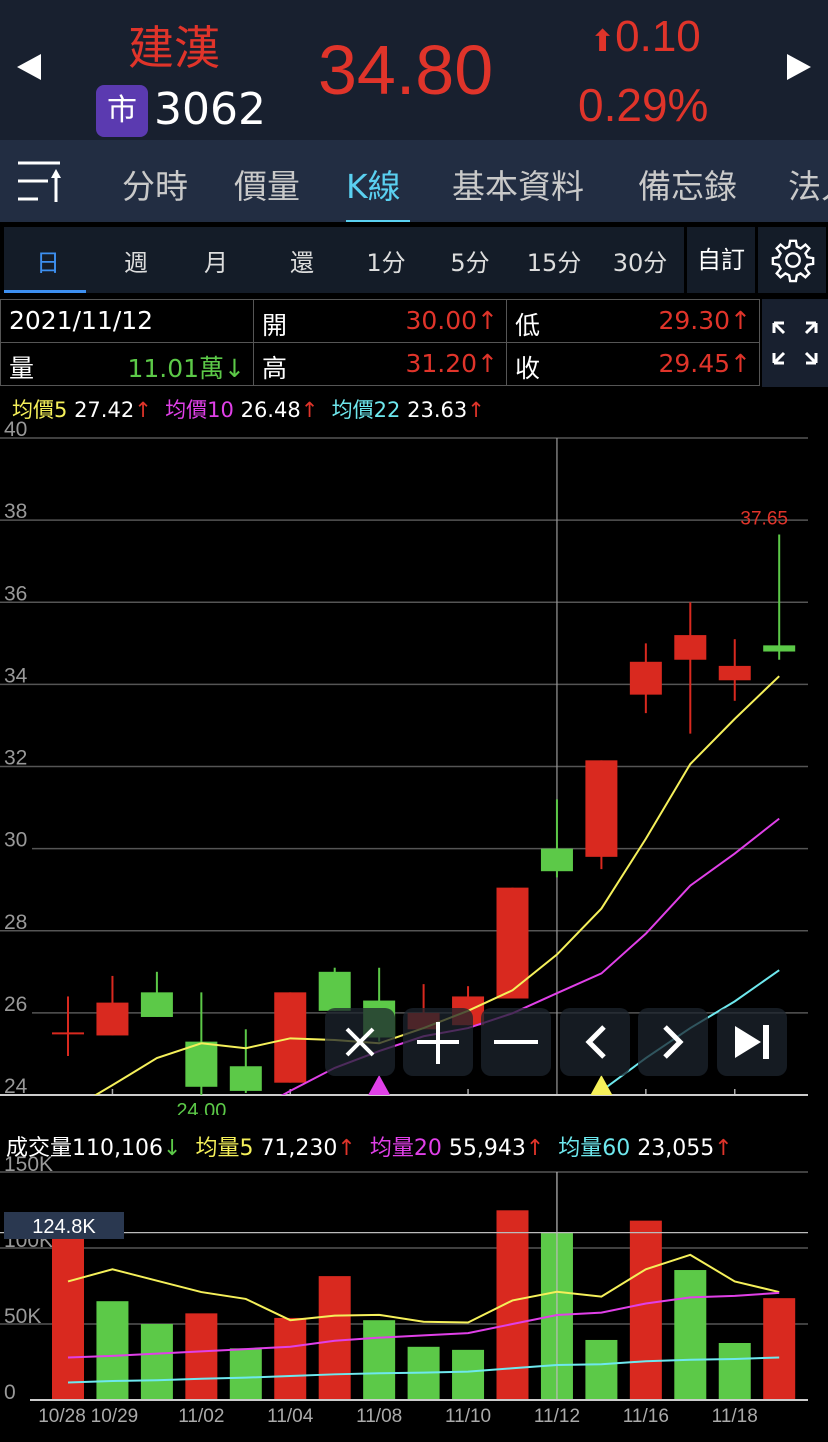 Image resolution: width=828 pixels, height=1442 pixels. I want to click on period-selector: 日 週 月 還 1分 5分 15分 30分, so click(344, 260).